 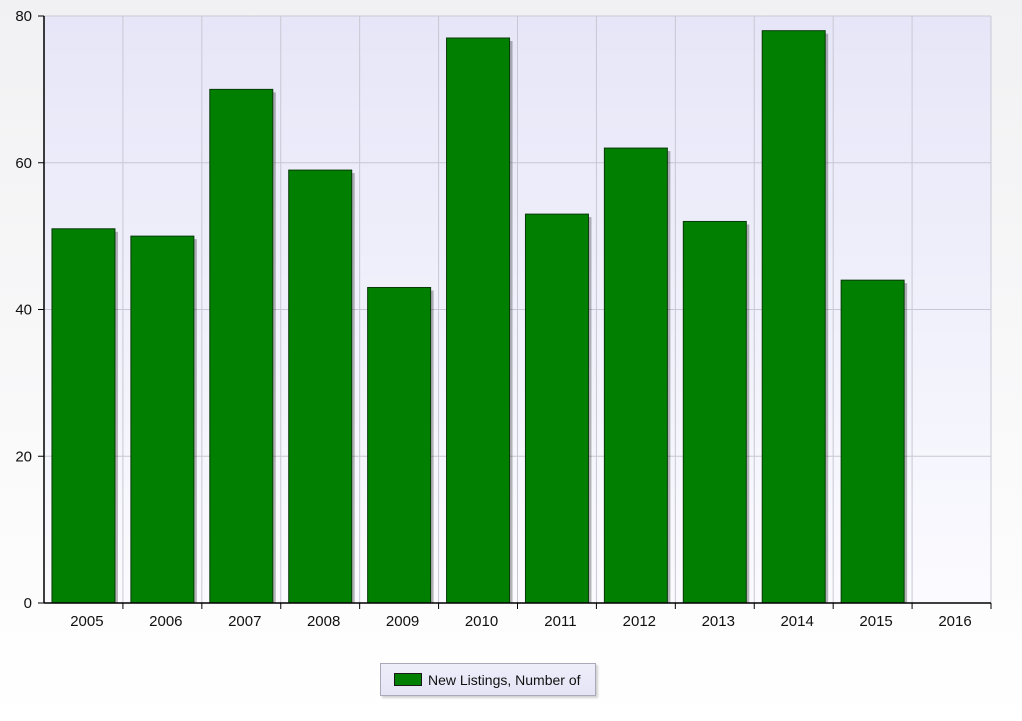 What do you see at coordinates (408, 679) in the screenshot?
I see `legend-swatch` at bounding box center [408, 679].